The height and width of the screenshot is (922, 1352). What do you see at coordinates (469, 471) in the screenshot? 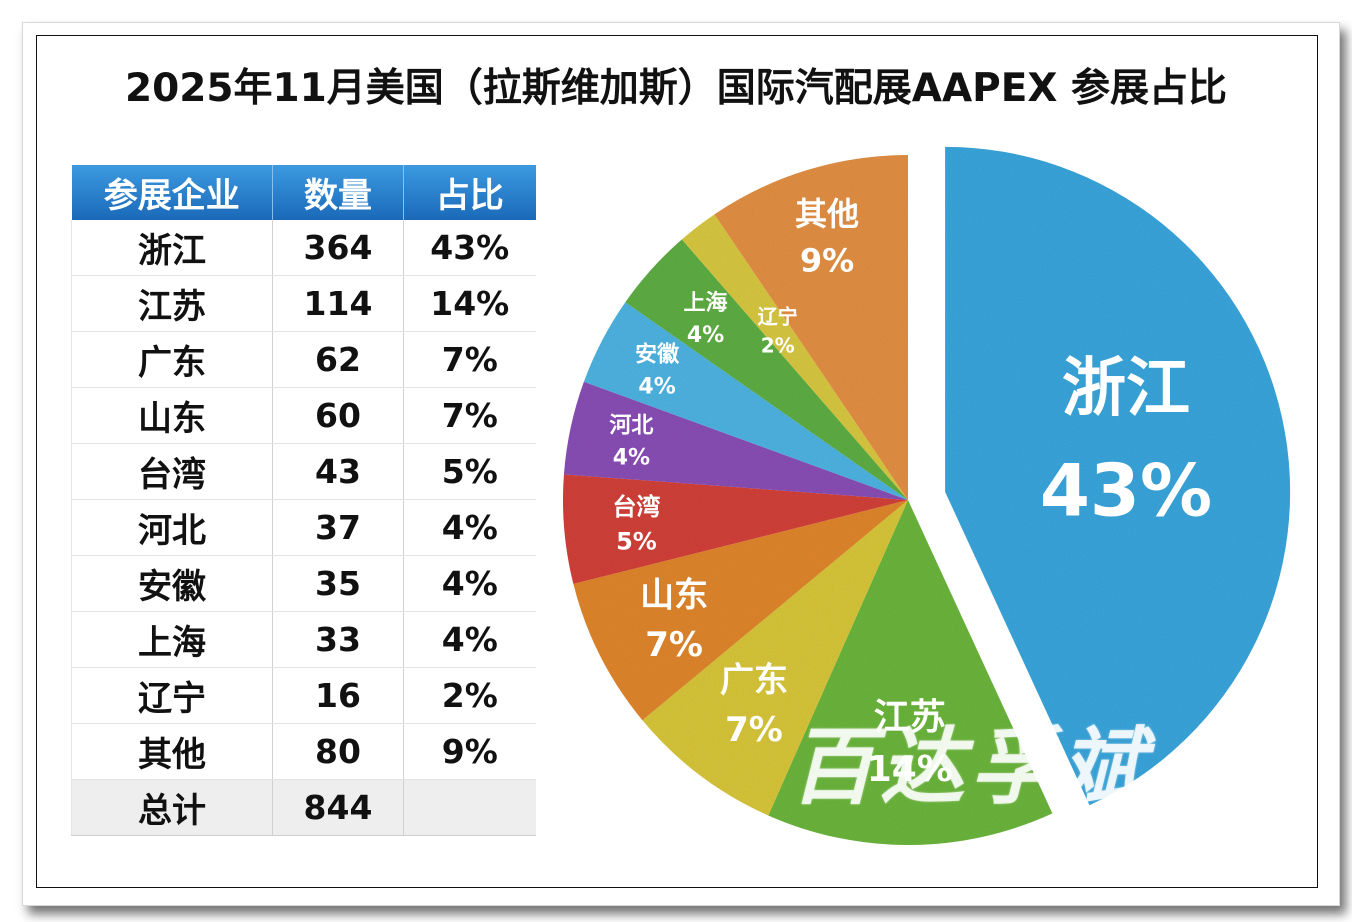
I see `row-share: 5%` at bounding box center [469, 471].